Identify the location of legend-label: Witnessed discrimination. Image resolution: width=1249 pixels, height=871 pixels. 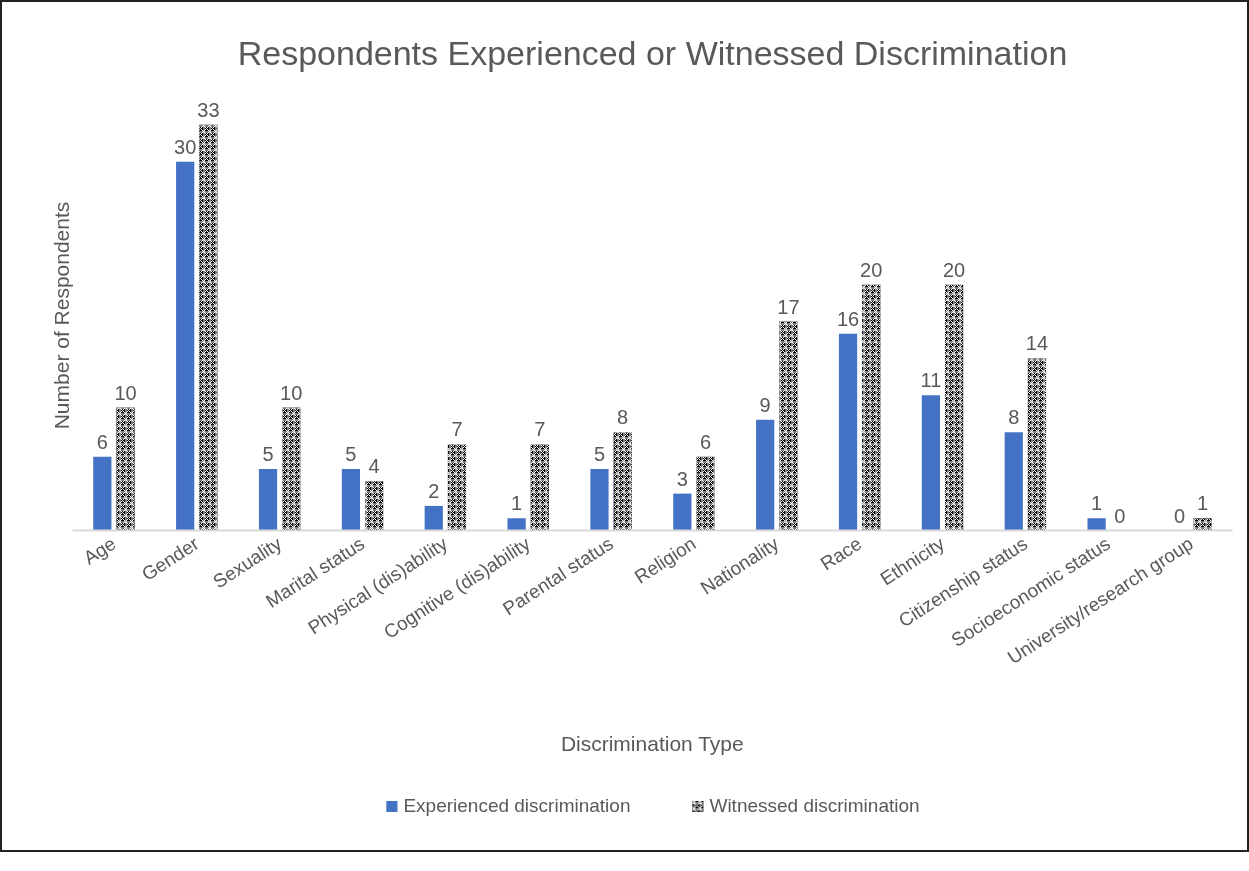
(814, 806).